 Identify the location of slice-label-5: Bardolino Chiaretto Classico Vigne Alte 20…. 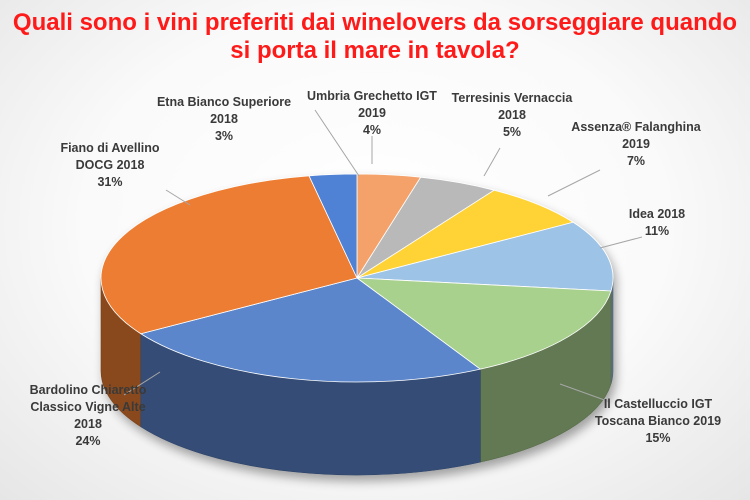
(88, 415).